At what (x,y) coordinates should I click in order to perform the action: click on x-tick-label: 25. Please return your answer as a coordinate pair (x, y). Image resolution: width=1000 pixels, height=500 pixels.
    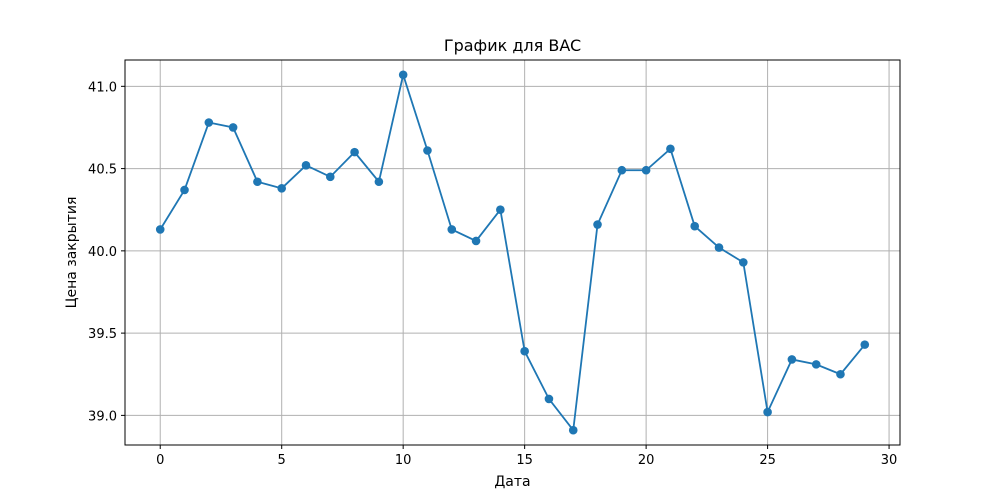
    Looking at the image, I should click on (767, 460).